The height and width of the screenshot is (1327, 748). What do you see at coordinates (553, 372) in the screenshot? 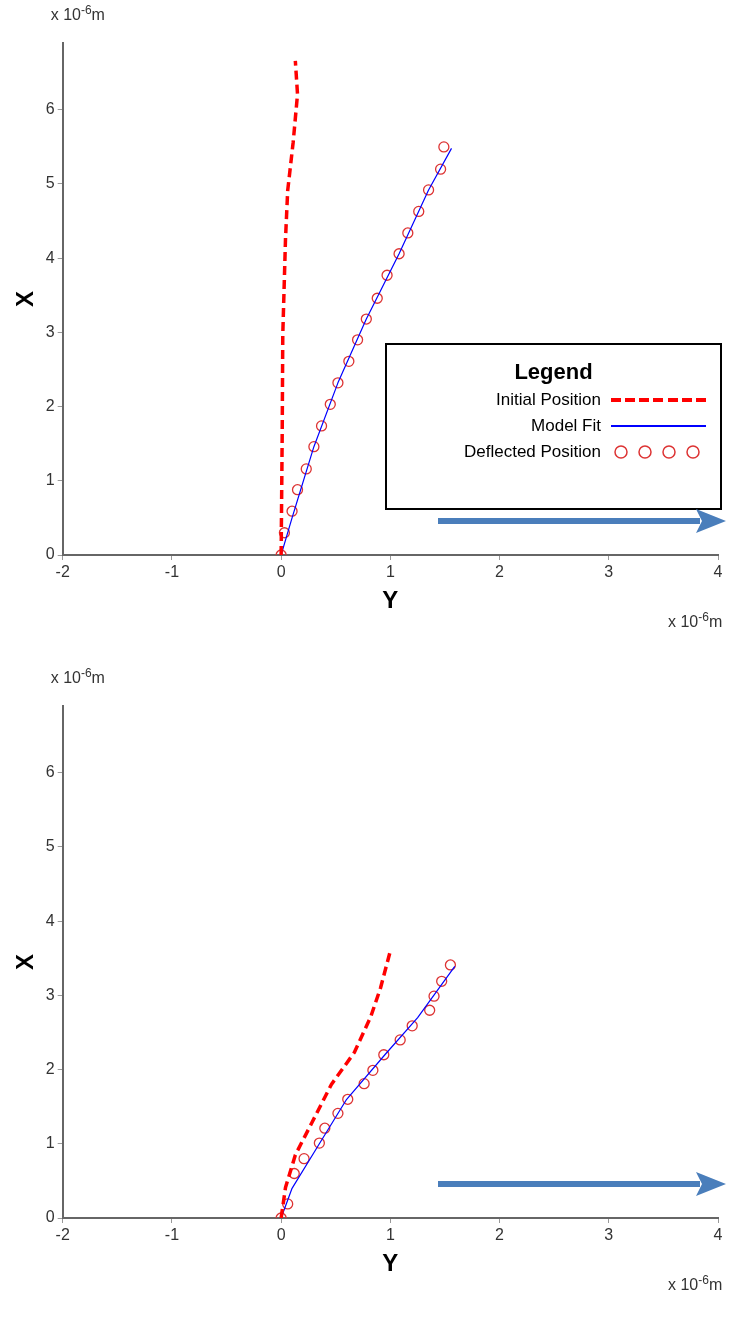
I see `legend-title: Legend` at bounding box center [553, 372].